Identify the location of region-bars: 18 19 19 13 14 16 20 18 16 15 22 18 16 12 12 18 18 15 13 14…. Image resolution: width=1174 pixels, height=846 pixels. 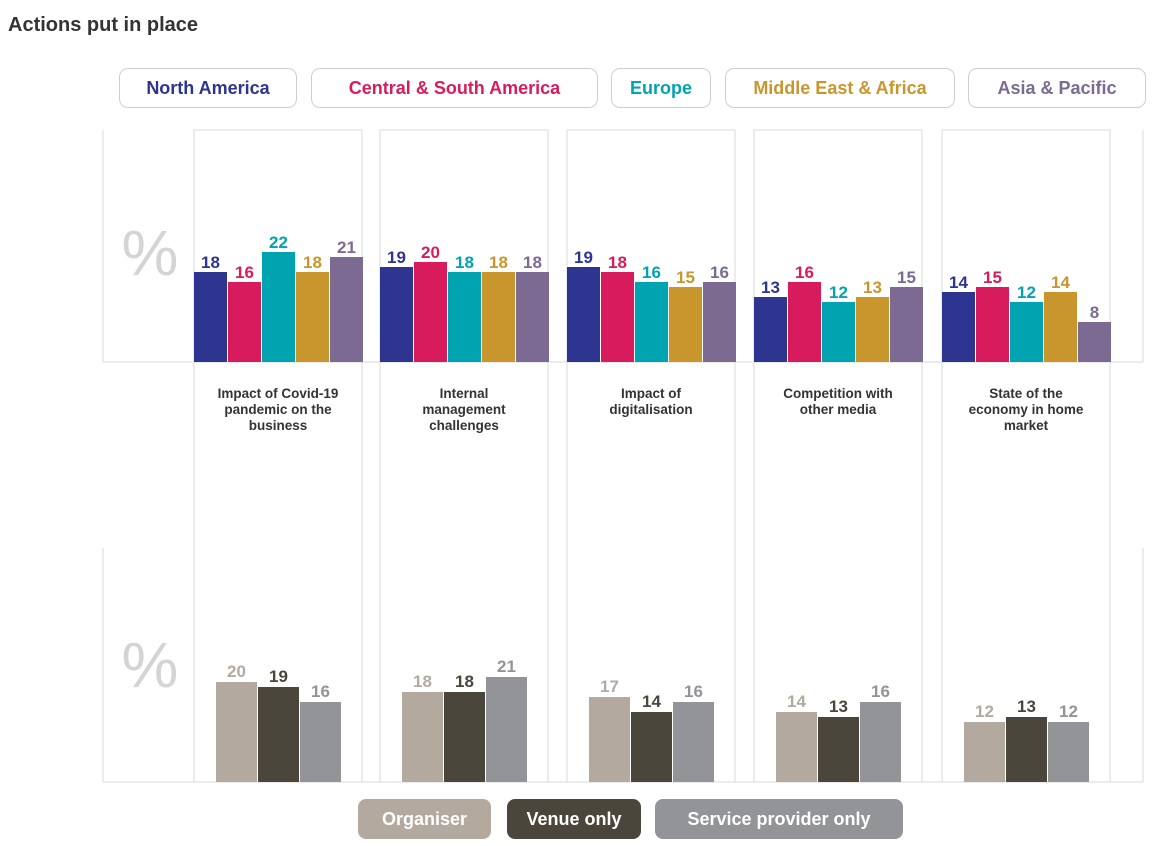
(652, 297).